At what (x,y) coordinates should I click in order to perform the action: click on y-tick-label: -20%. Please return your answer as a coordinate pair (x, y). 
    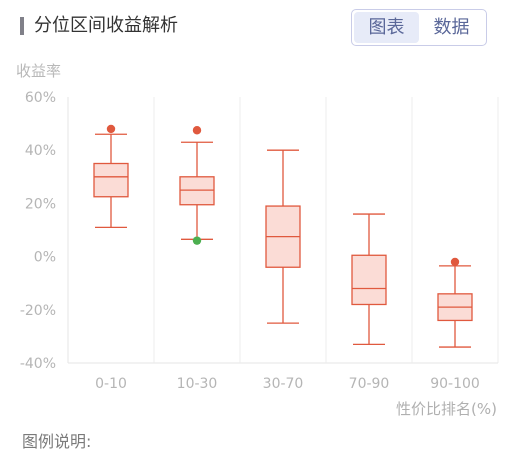
    Looking at the image, I should click on (38, 311).